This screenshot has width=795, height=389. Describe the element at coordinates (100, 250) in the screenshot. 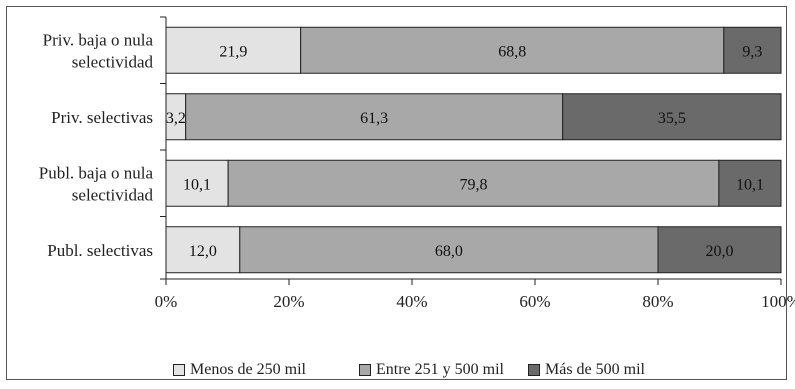

I see `category-label: Publ. selectivas` at that location.